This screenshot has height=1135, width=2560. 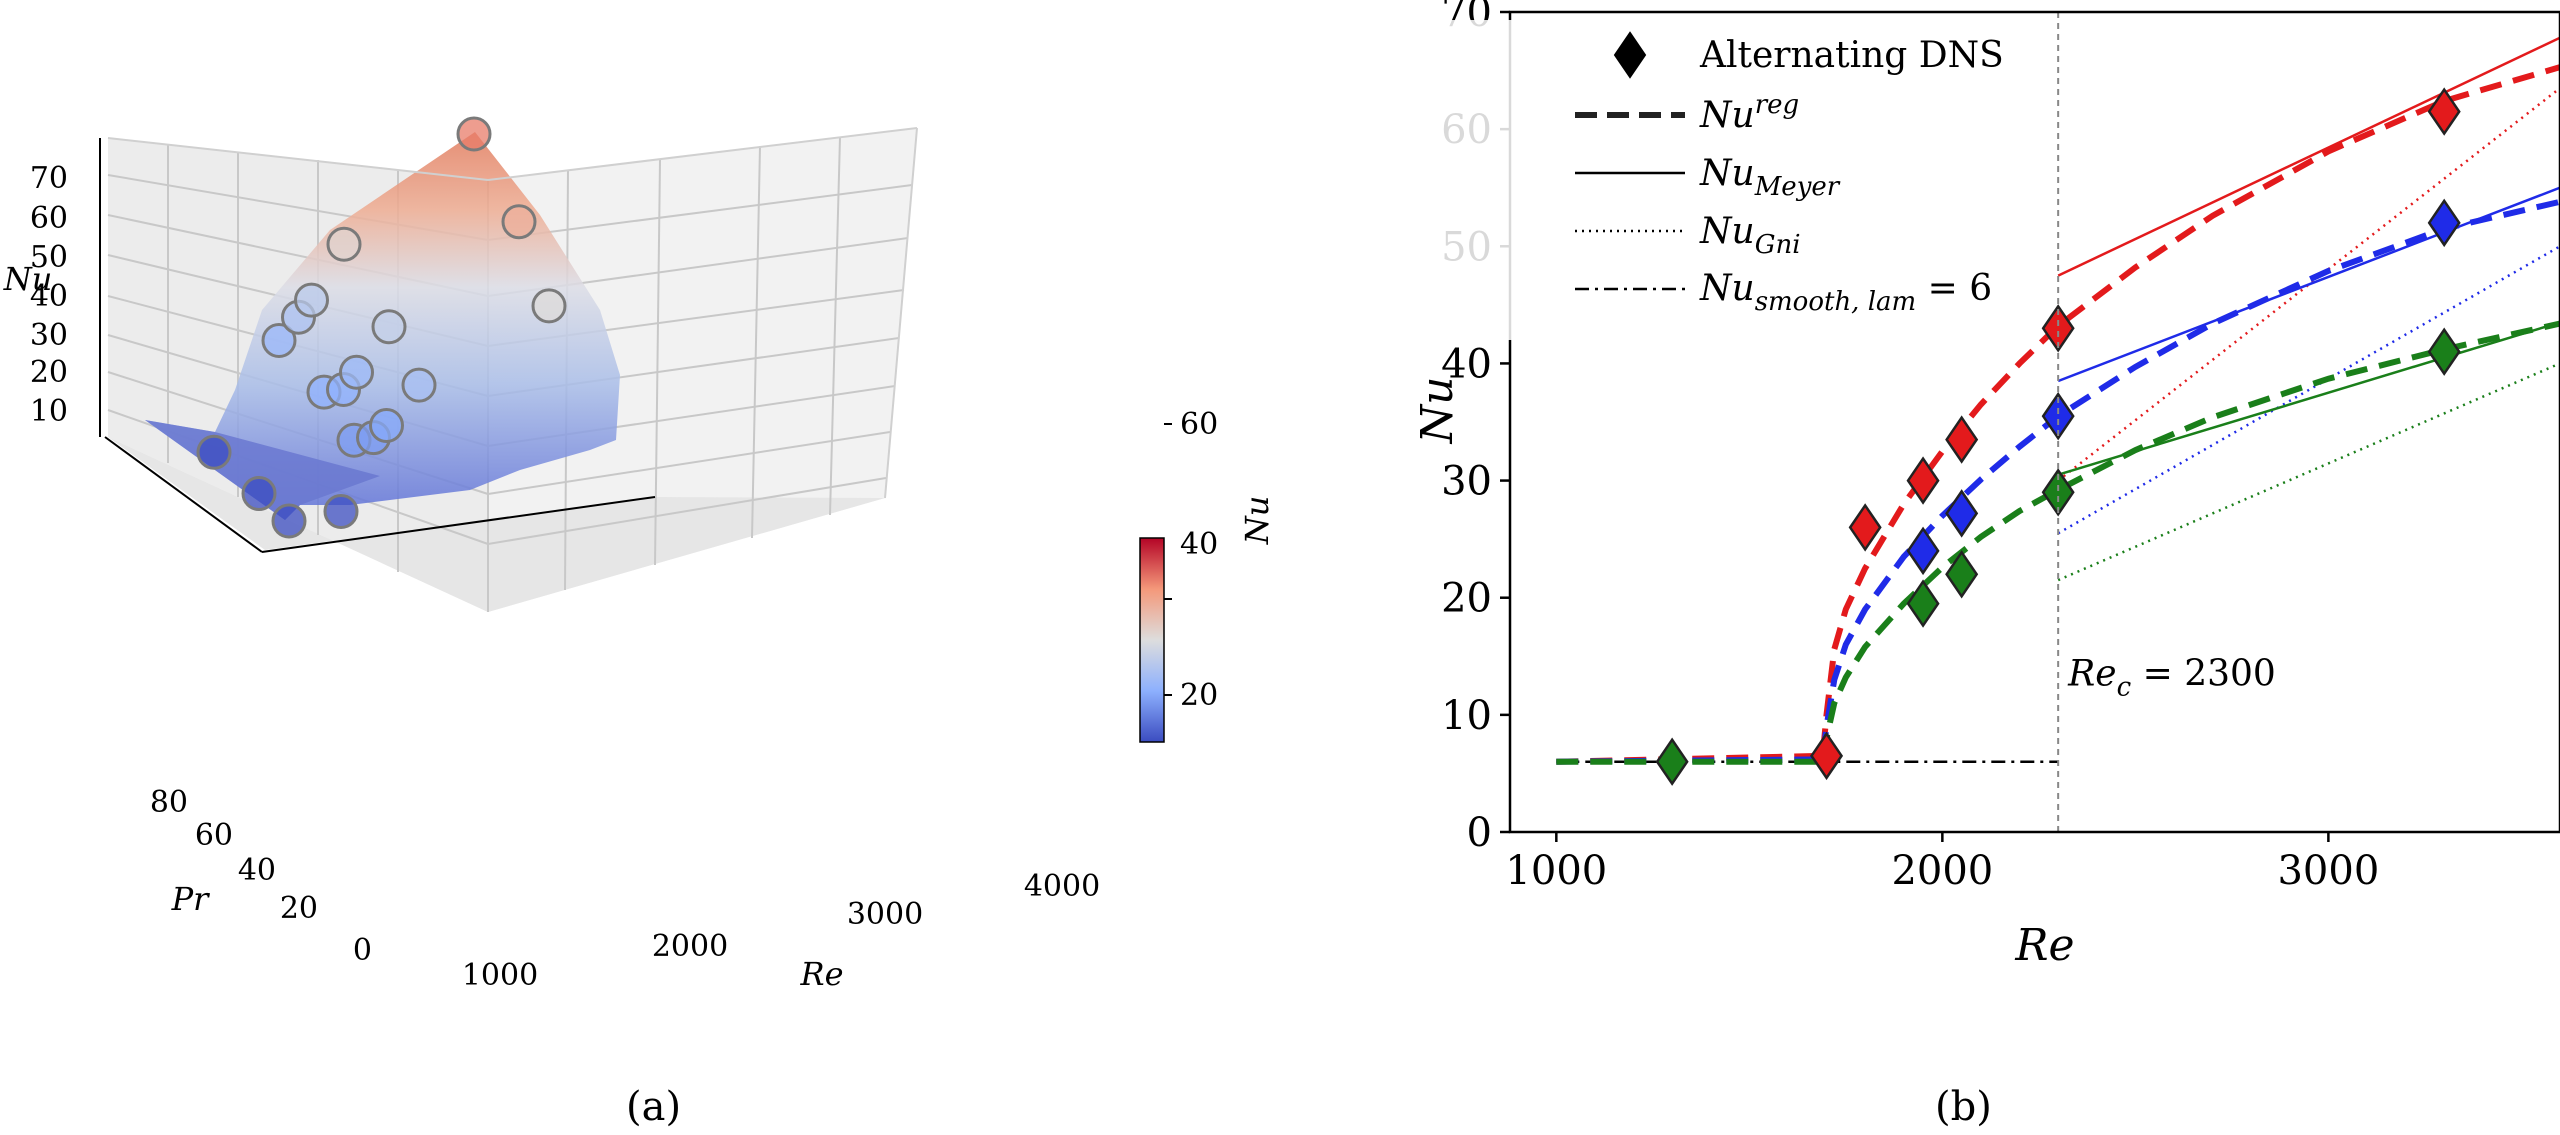 I want to click on y-tick-label: 30, so click(x=1466, y=482).